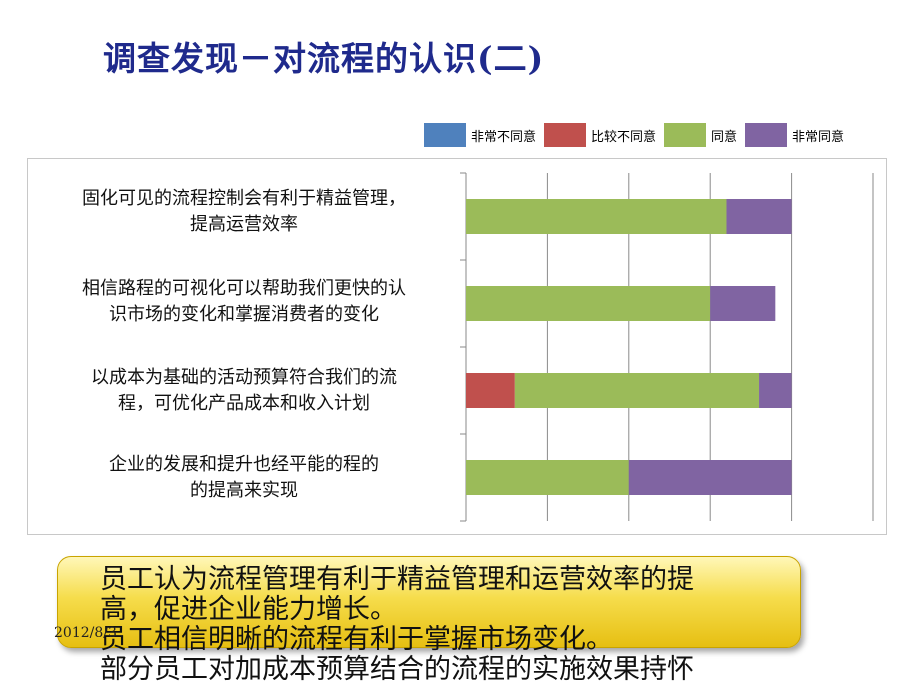 The width and height of the screenshot is (900, 685). I want to click on category-label: 以成本为基础的活动预算符合我们的流 程，可优化产品成本和收入计划, so click(244, 390).